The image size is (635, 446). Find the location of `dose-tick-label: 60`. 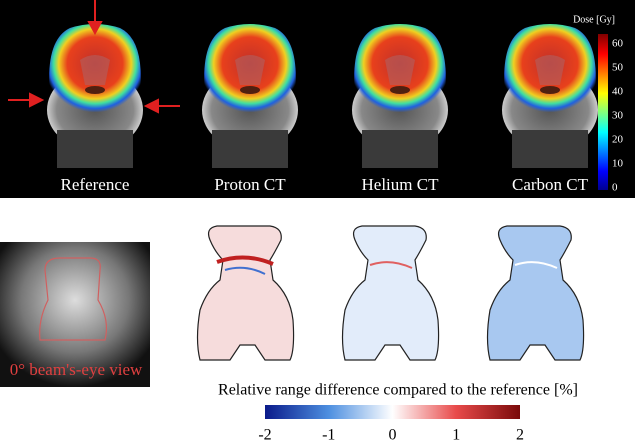

dose-tick-label: 60 is located at coordinates (618, 44).